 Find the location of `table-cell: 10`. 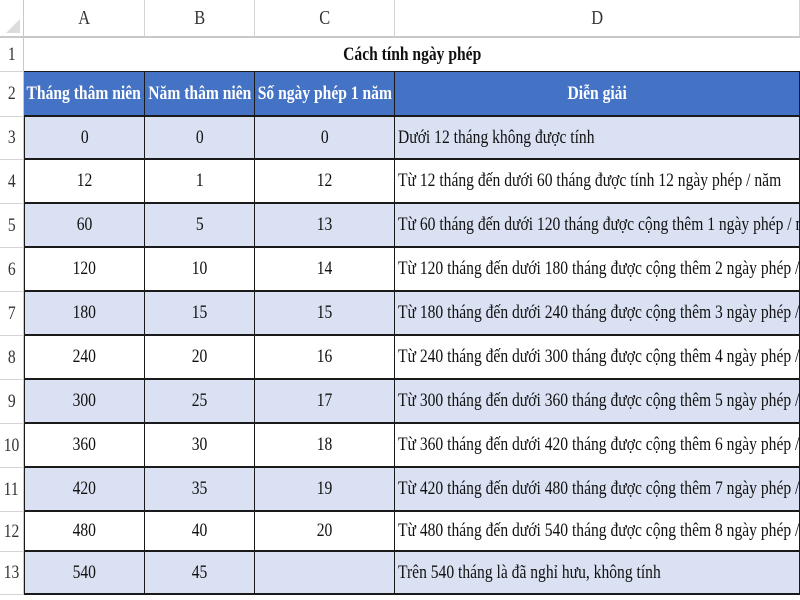

table-cell: 10 is located at coordinates (200, 270).